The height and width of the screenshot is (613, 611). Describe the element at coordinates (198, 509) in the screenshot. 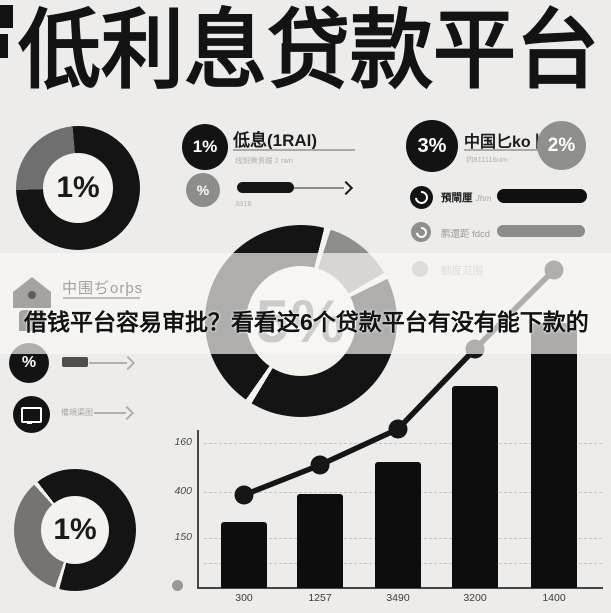

I see `y-axis` at that location.